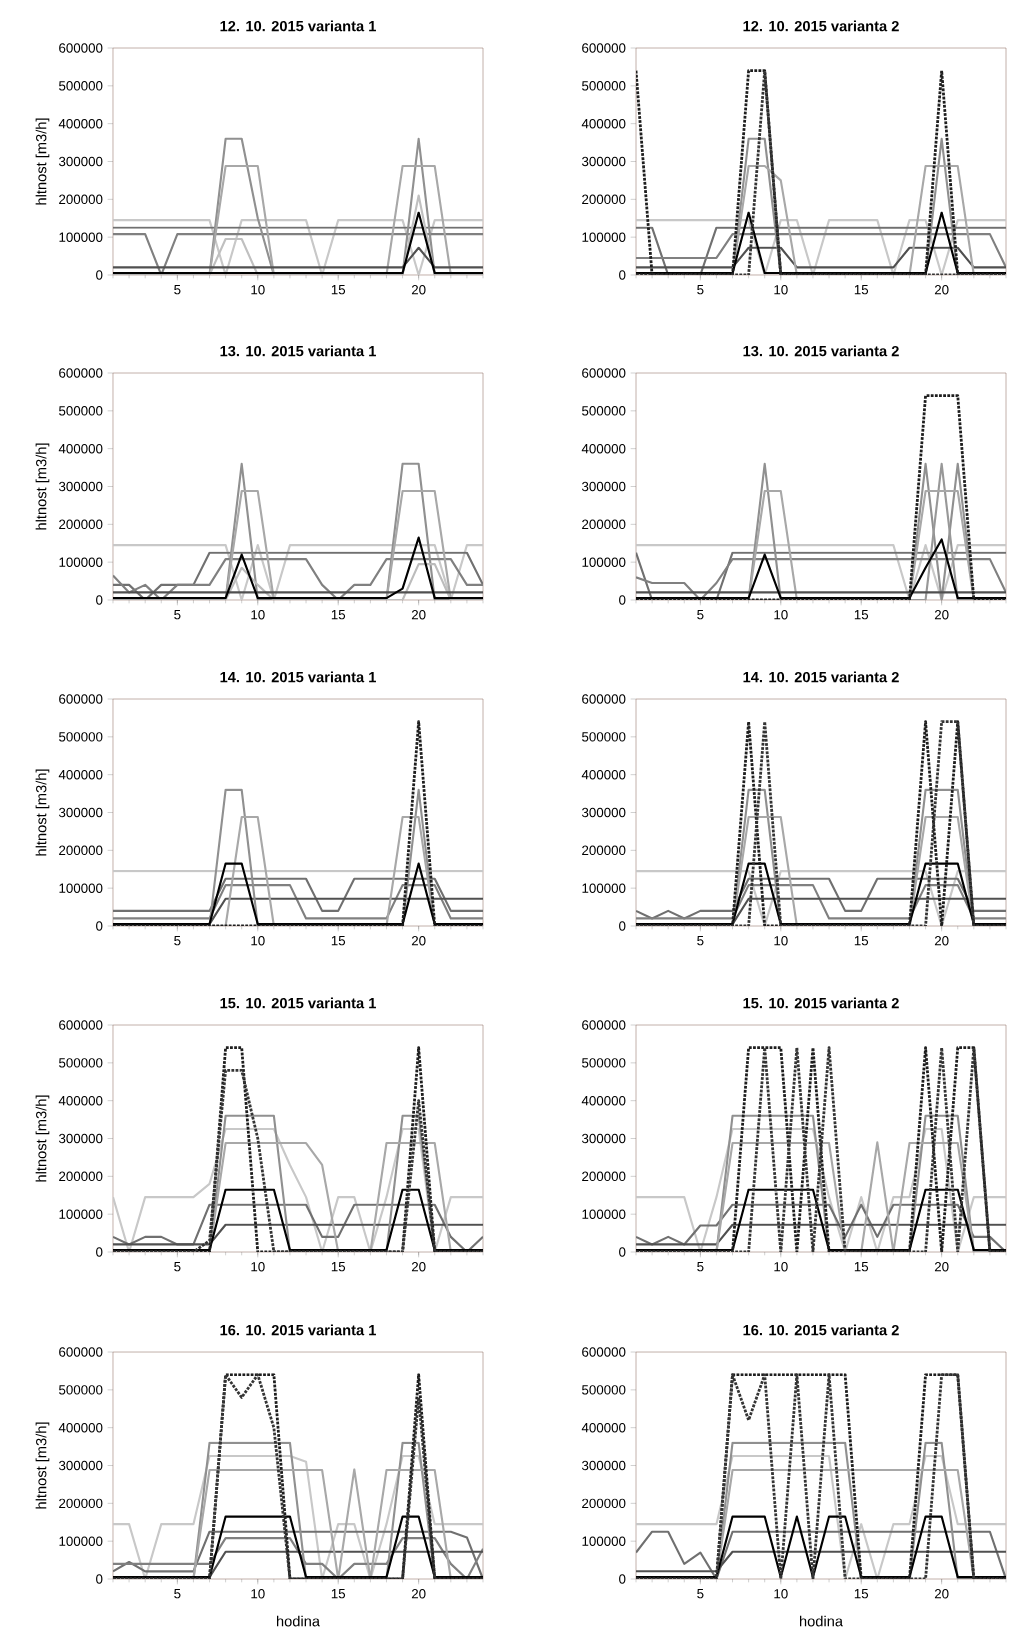 The image size is (1011, 1642). I want to click on chart-title: 13. 10. 2015 varianta 2, so click(821, 351).